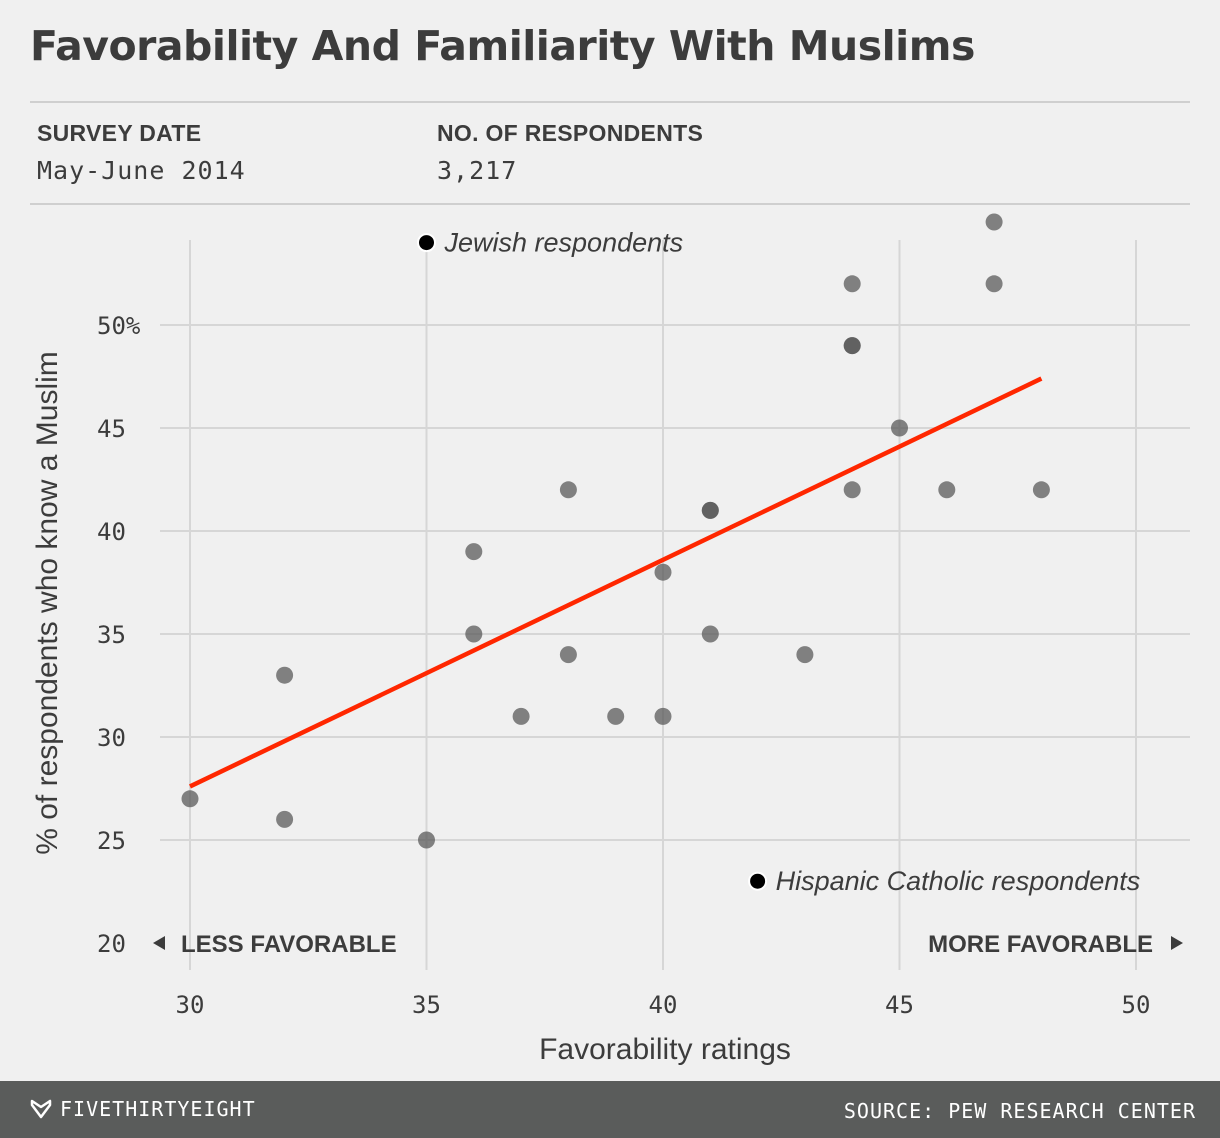  I want to click on source-note: SOURCE: PEW RESEARCH CENTER, so click(1019, 1111).